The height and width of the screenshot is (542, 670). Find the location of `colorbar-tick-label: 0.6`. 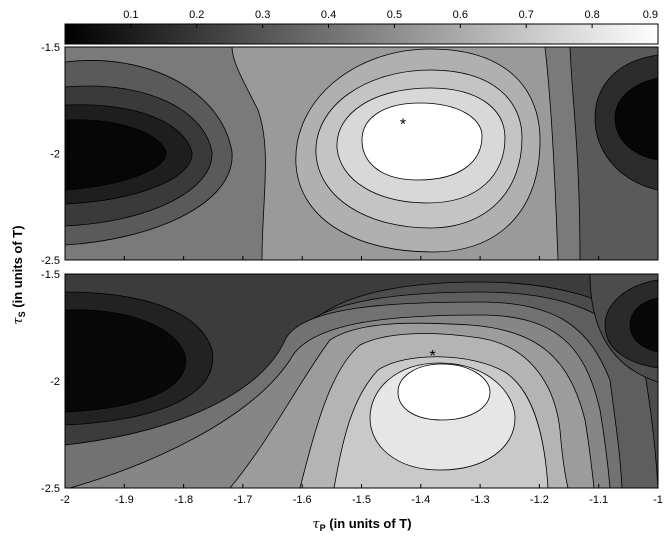

colorbar-tick-label: 0.6 is located at coordinates (460, 15).